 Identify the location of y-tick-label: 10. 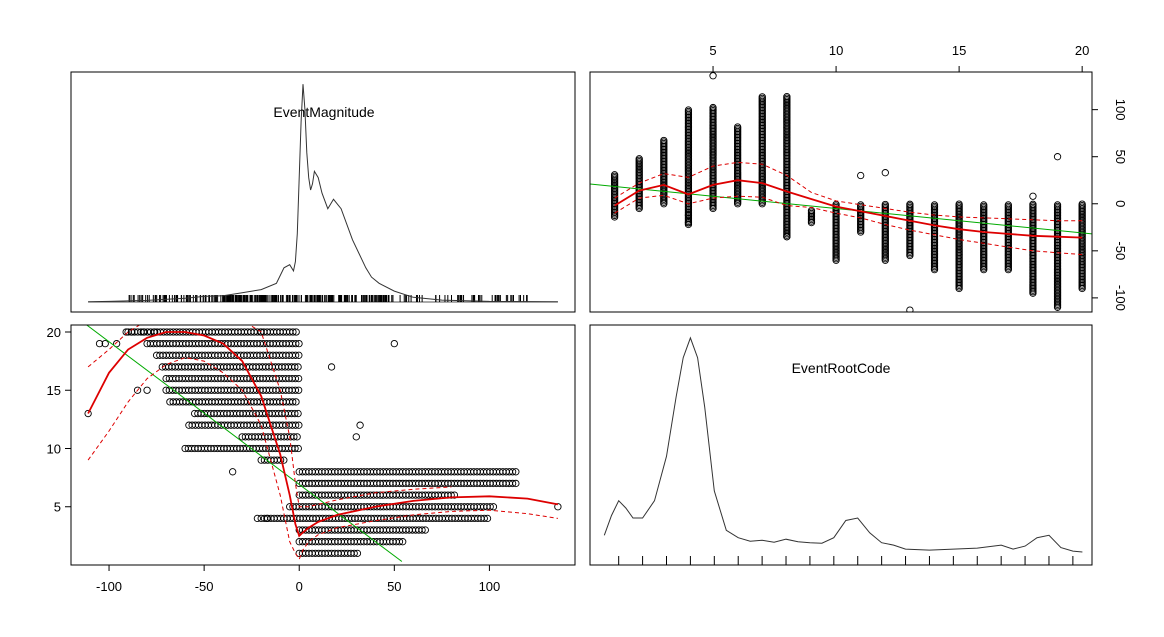
(54, 448).